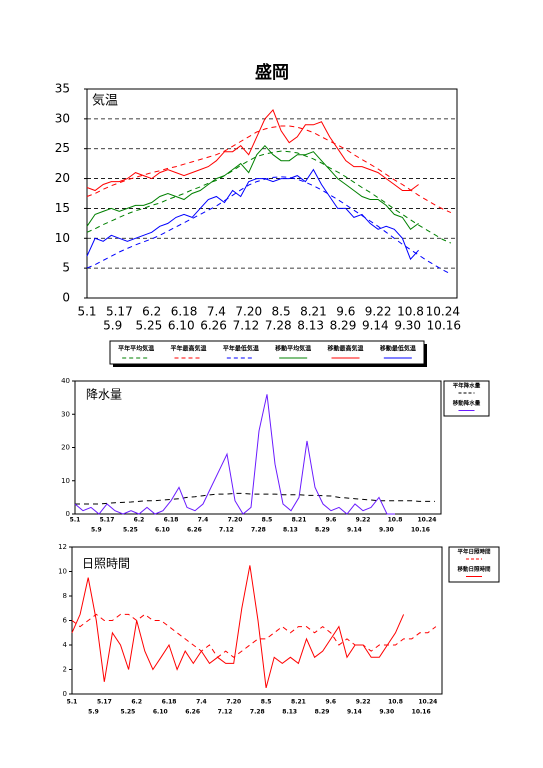  Describe the element at coordinates (62, 208) in the screenshot. I see `y-tick-label: 15` at that location.